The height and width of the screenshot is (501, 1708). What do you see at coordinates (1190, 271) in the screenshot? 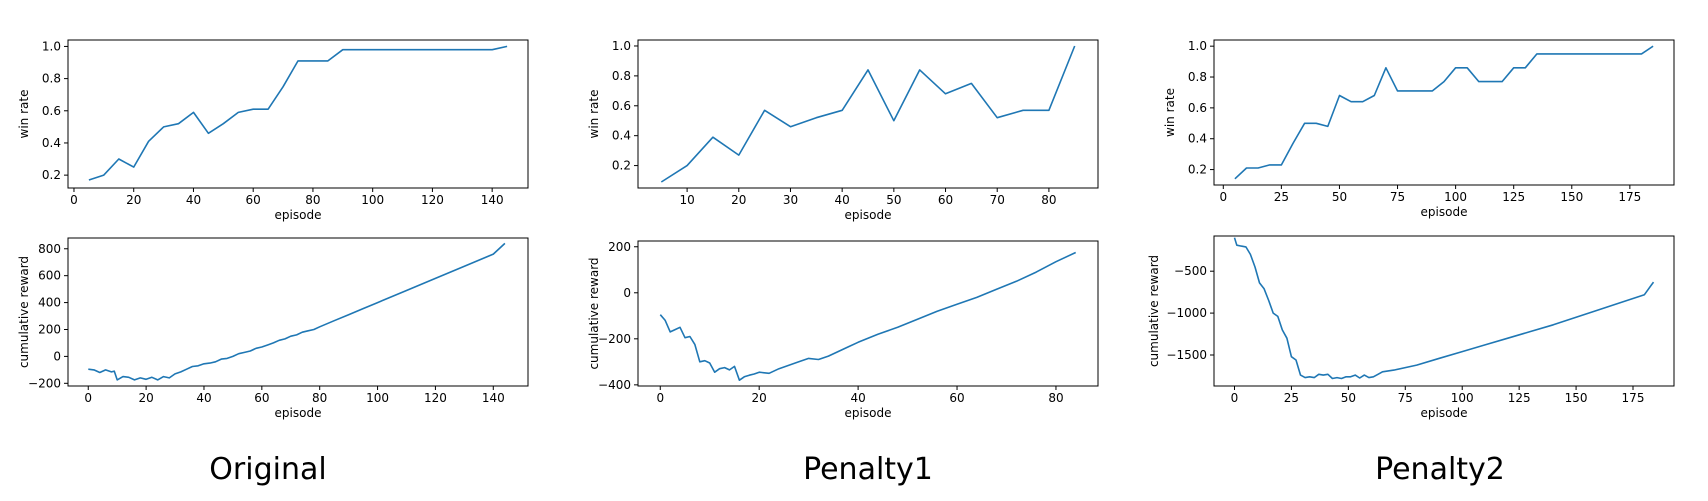
I see `y-tick-label: −500` at bounding box center [1190, 271].